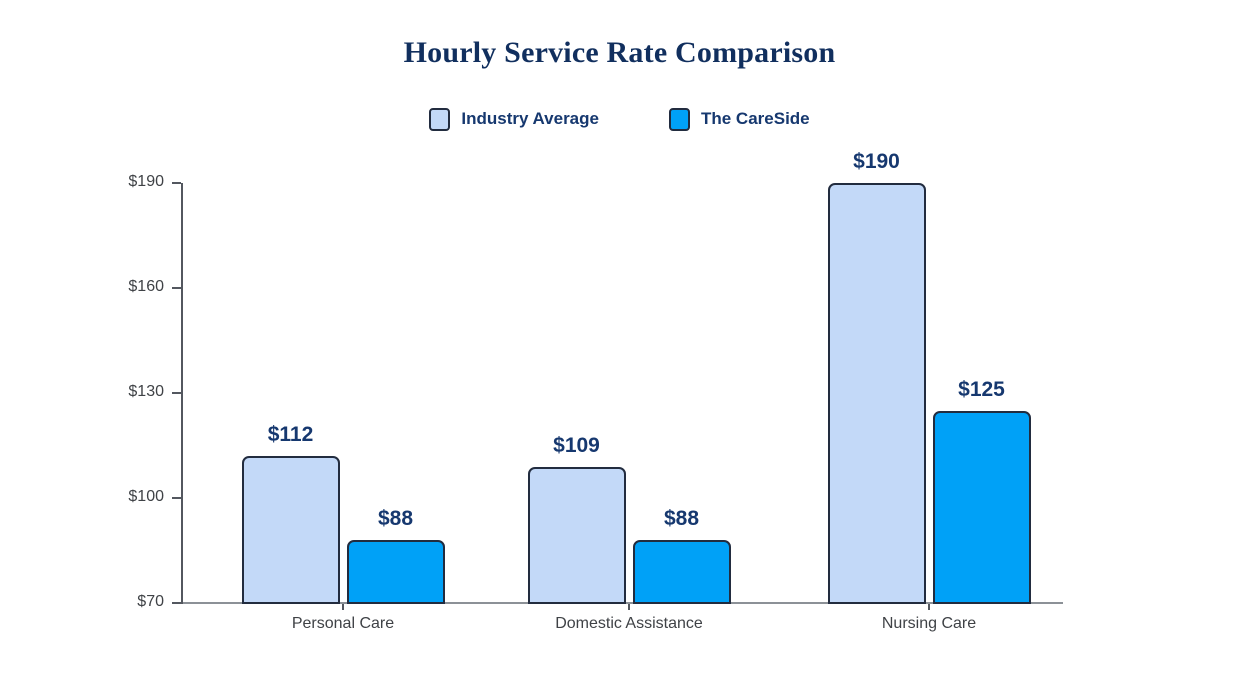  What do you see at coordinates (619, 119) in the screenshot?
I see `legend: Industry Average The CareSide` at bounding box center [619, 119].